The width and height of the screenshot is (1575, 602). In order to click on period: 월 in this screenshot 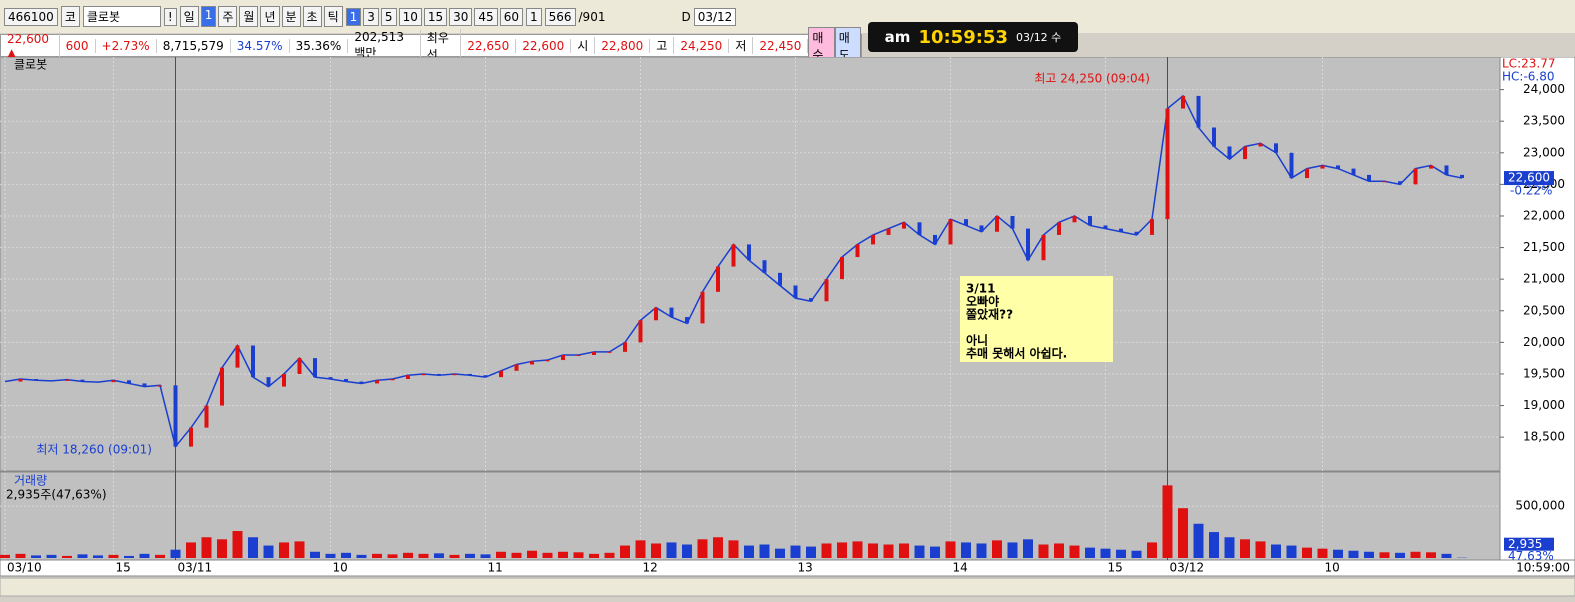, I will do `click(249, 16)`.